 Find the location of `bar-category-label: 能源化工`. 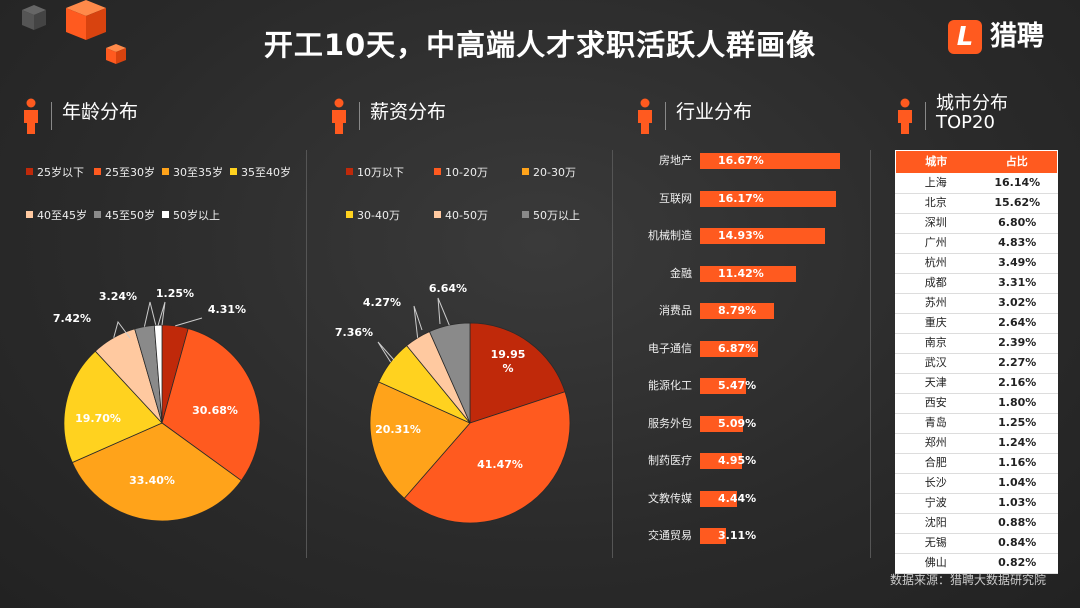

bar-category-label: 能源化工 is located at coordinates (670, 385).